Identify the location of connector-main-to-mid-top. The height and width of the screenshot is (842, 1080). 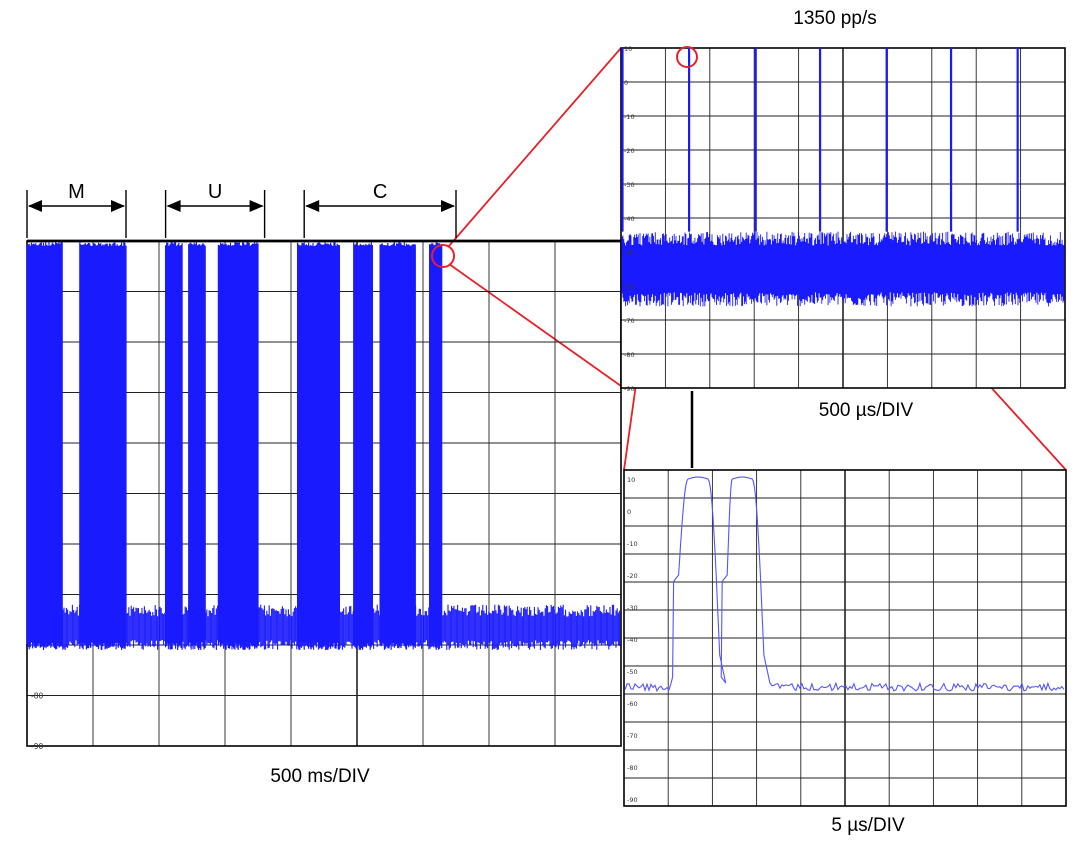
(535, 147).